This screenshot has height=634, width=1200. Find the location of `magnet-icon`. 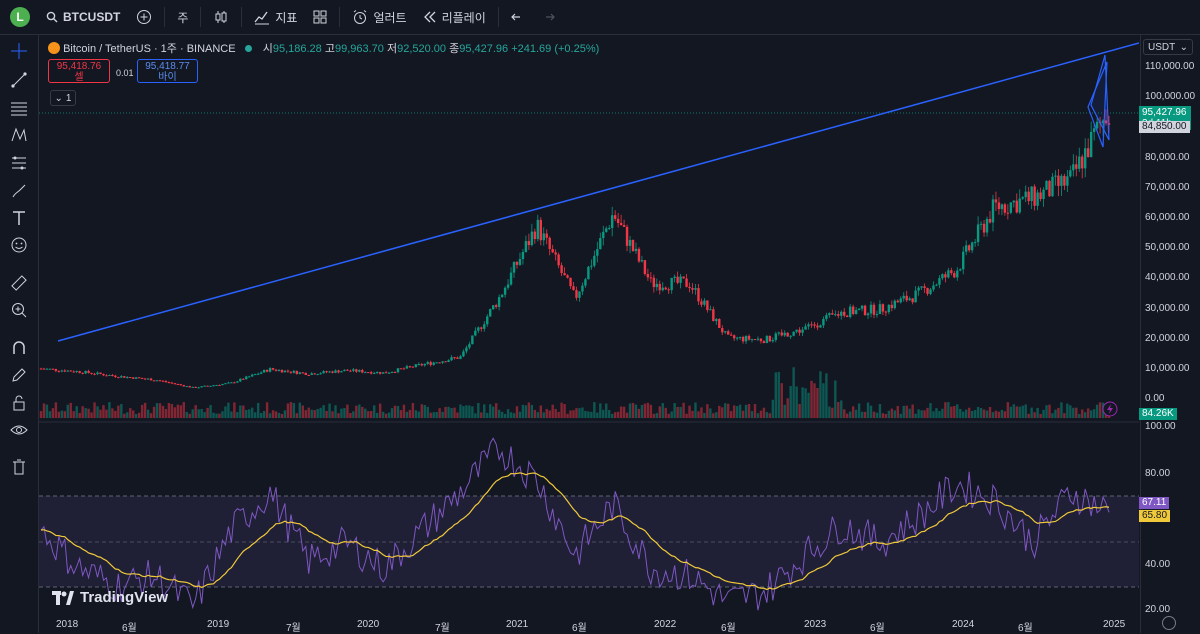

magnet-icon is located at coordinates (19, 348).